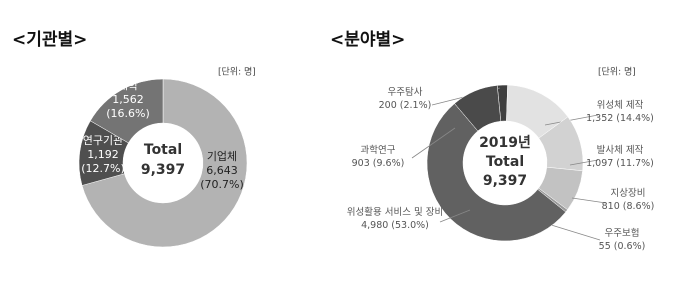  What do you see at coordinates (620, 157) in the screenshot?
I see `slice-label: 발사체 제작 1,097 (11.7%)` at bounding box center [620, 157].